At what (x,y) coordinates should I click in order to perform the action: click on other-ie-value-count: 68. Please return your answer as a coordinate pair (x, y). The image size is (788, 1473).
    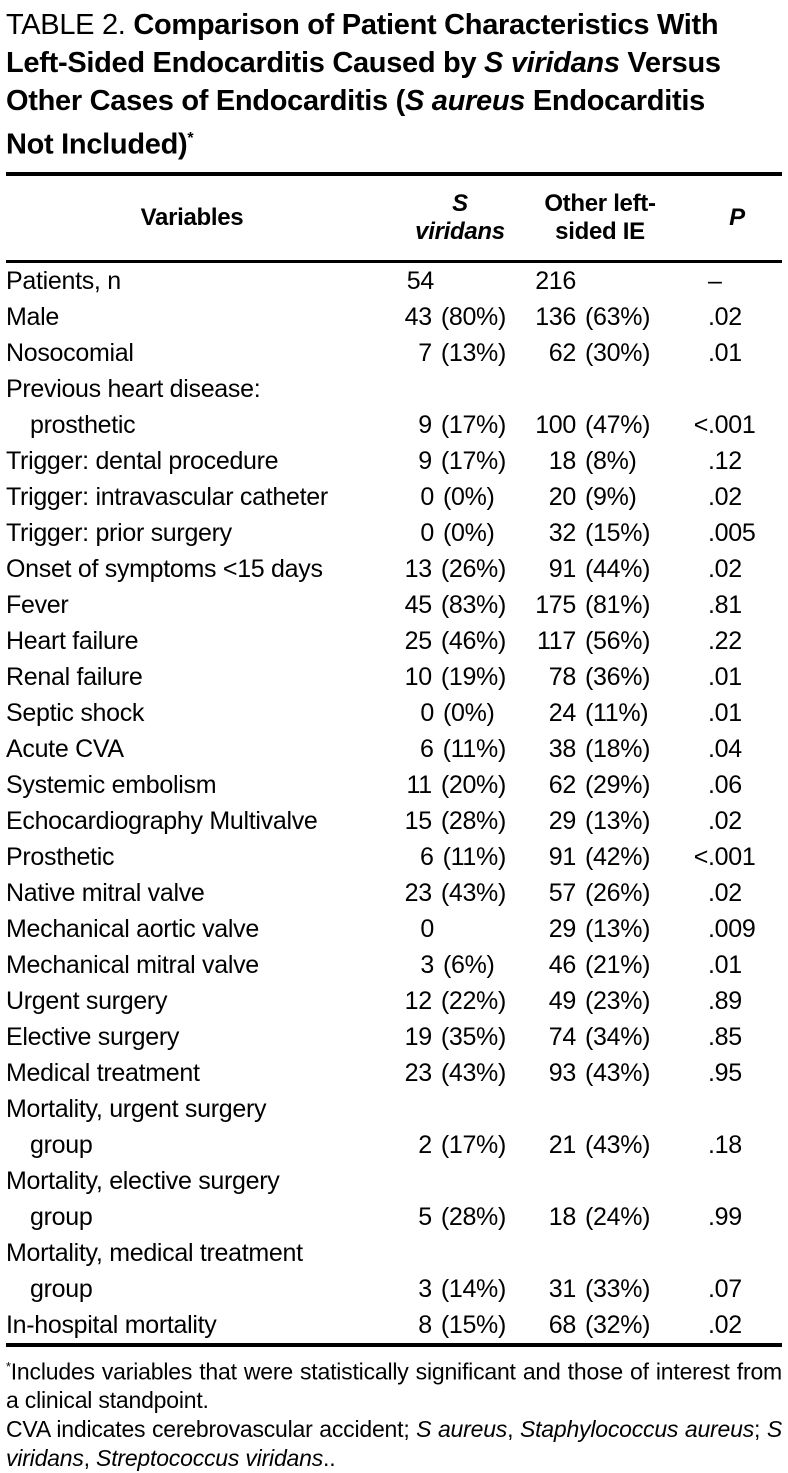
    Looking at the image, I should click on (562, 1324).